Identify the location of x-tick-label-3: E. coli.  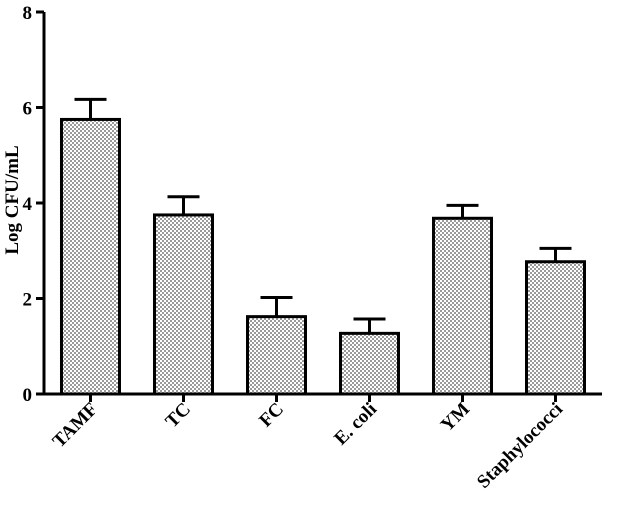
(355, 424).